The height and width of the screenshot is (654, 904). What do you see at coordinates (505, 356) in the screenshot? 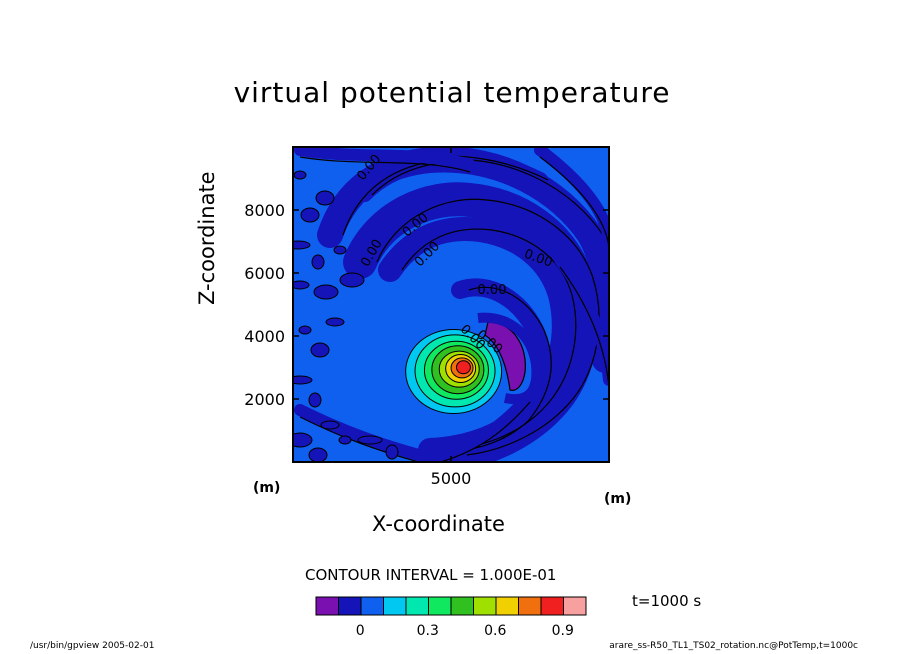
I see `cold-arc` at bounding box center [505, 356].